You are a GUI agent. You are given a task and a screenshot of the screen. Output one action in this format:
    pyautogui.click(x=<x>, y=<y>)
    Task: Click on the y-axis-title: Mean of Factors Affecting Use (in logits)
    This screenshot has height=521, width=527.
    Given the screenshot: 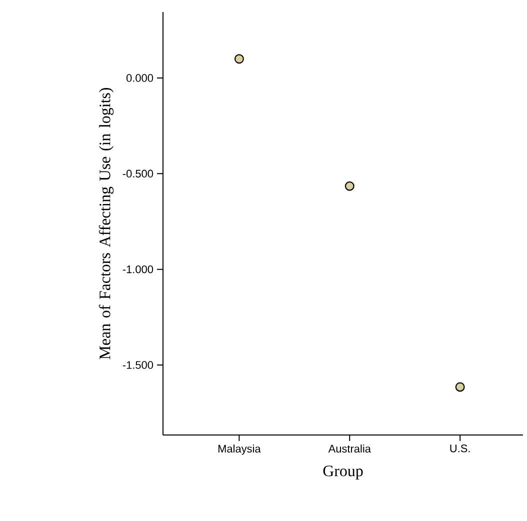 What is the action you would take?
    pyautogui.click(x=106, y=224)
    